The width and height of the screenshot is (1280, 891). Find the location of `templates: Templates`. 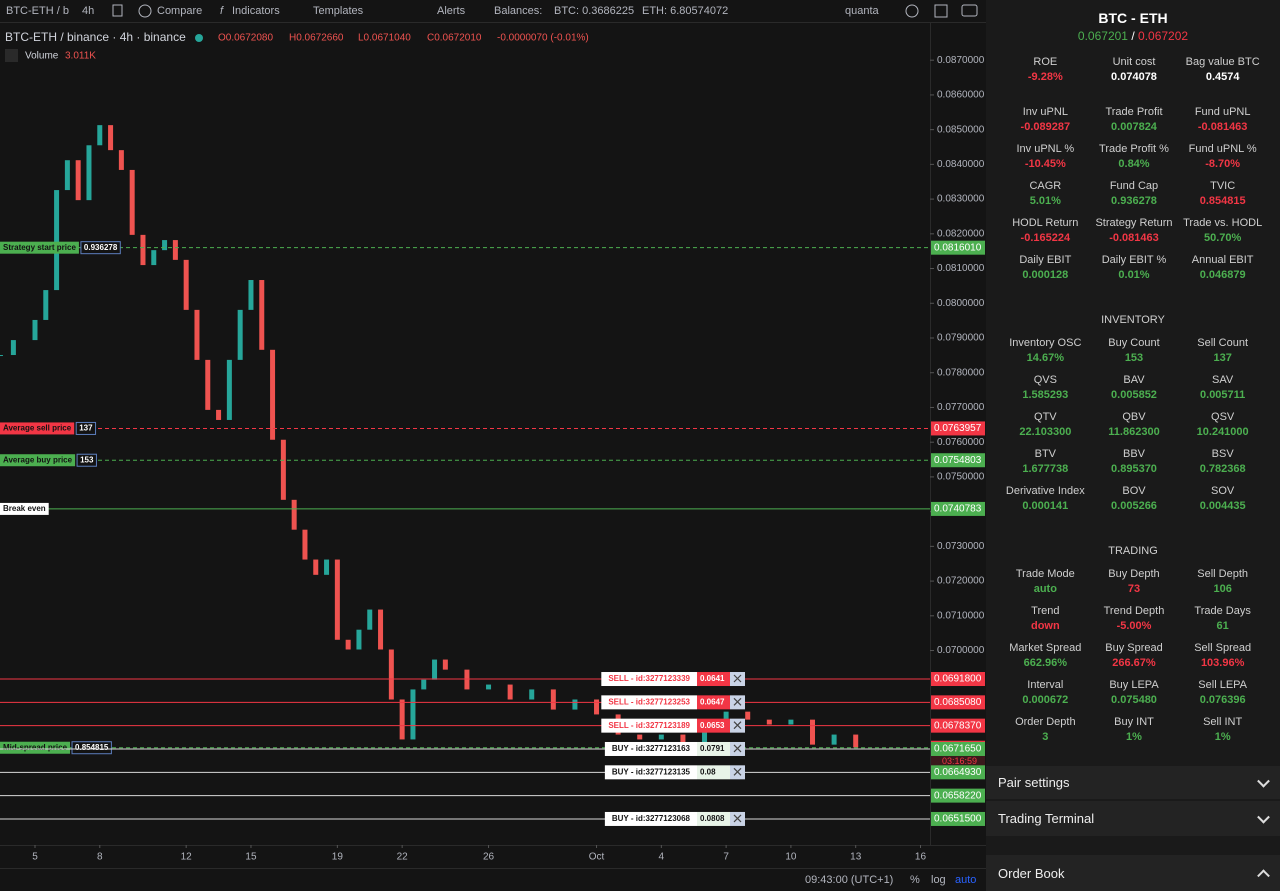

templates: Templates is located at coordinates (338, 11).